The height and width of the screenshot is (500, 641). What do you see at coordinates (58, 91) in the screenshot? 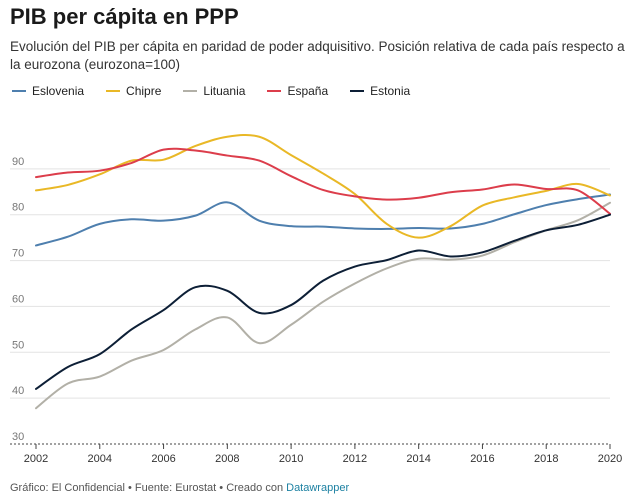
I see `legend-label: Eslovenia` at bounding box center [58, 91].